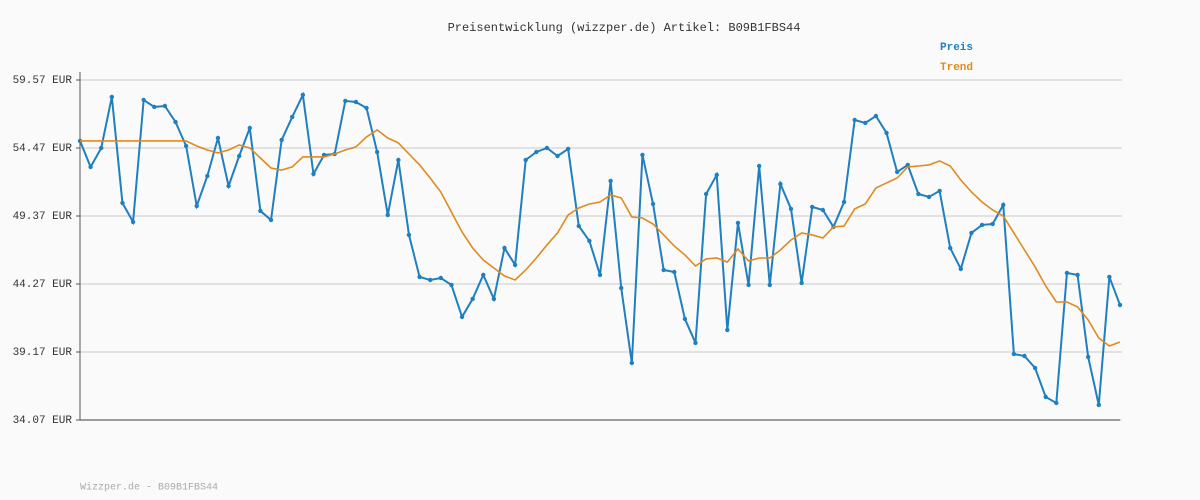 This screenshot has height=500, width=1200. I want to click on legend-label: Trend, so click(956, 68).